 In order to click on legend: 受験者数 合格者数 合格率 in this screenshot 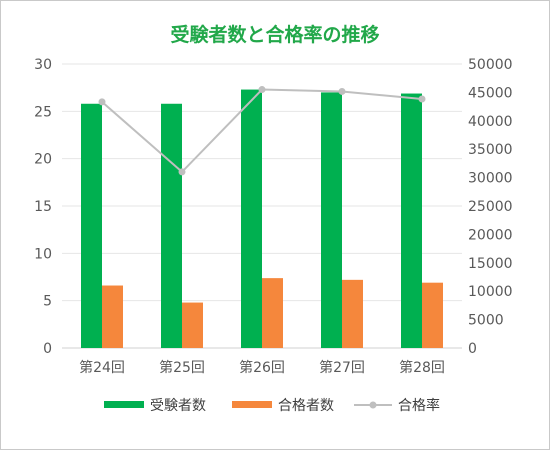, I will do `click(272, 405)`.